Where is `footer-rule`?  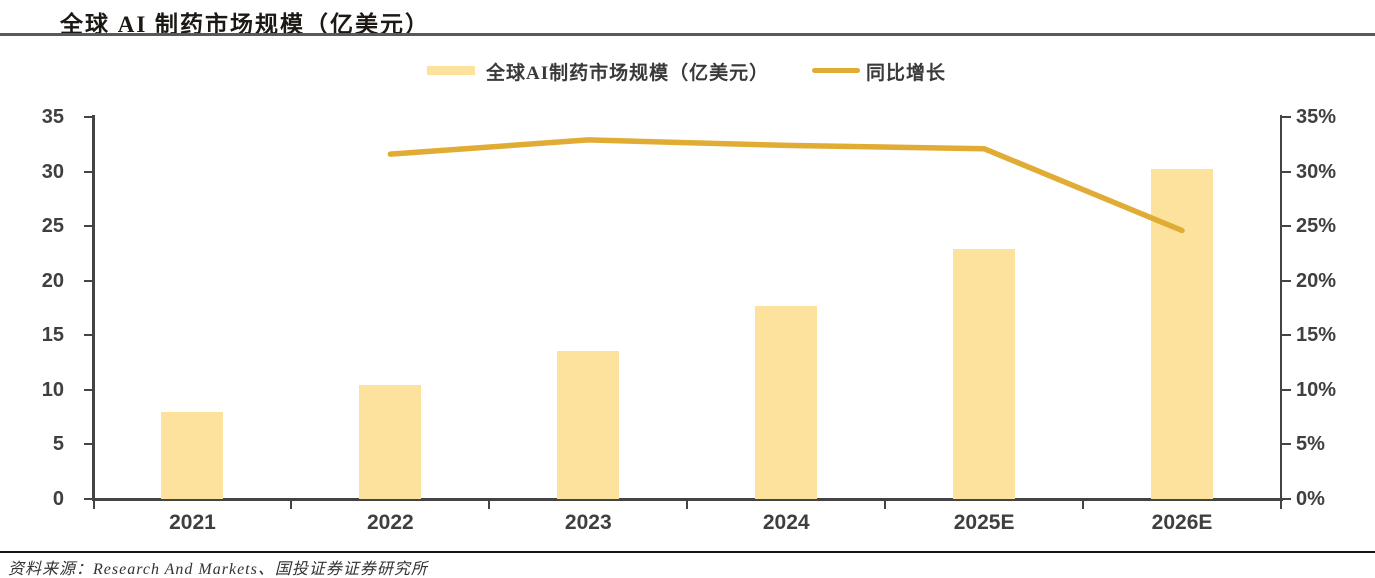 footer-rule is located at coordinates (687, 552).